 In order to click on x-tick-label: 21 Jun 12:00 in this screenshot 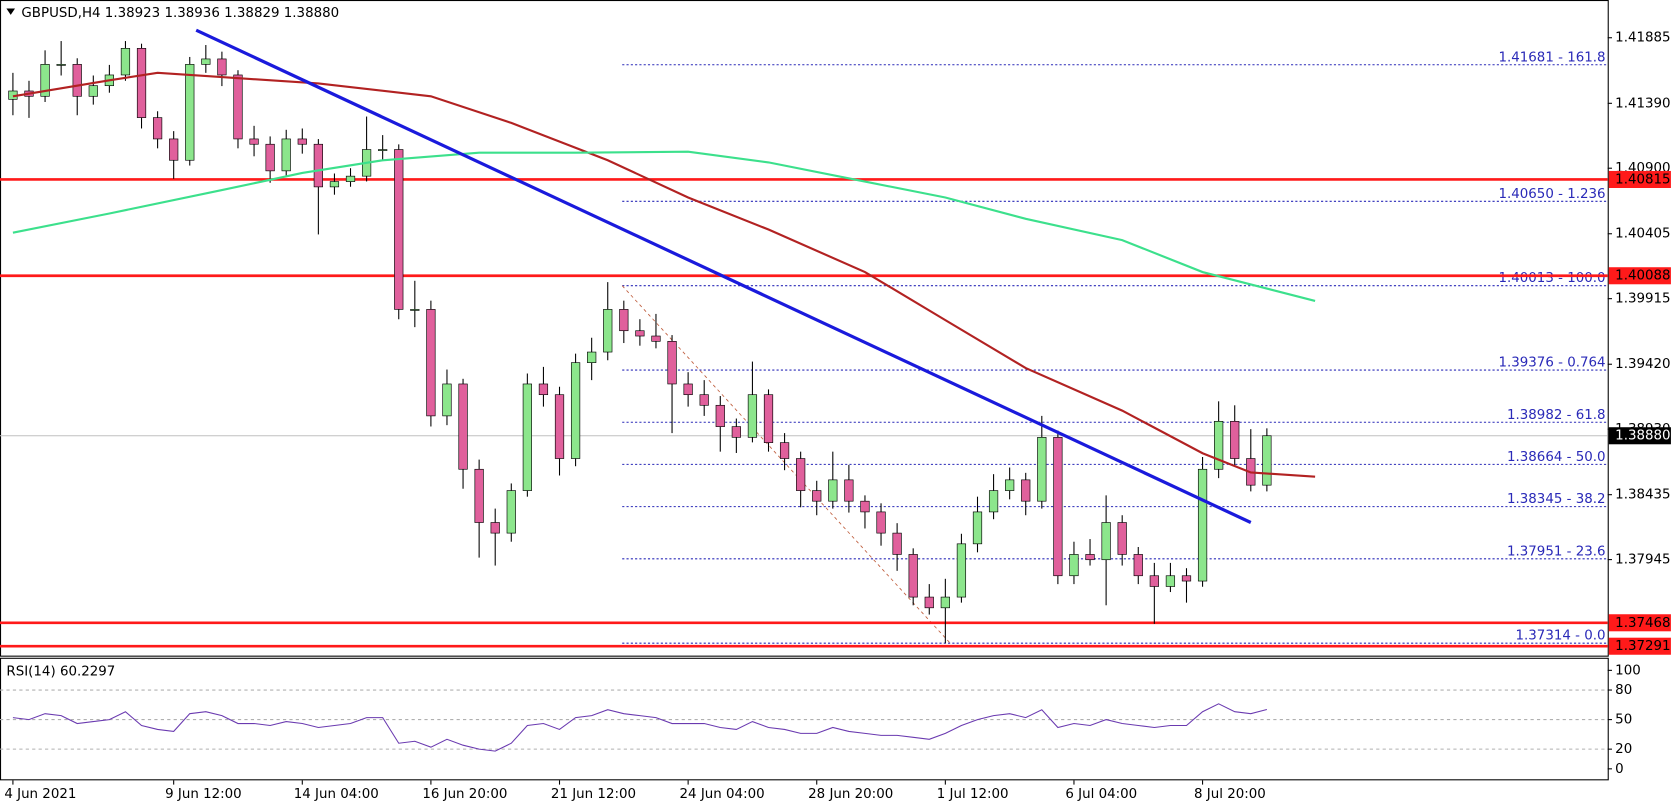, I will do `click(593, 794)`.